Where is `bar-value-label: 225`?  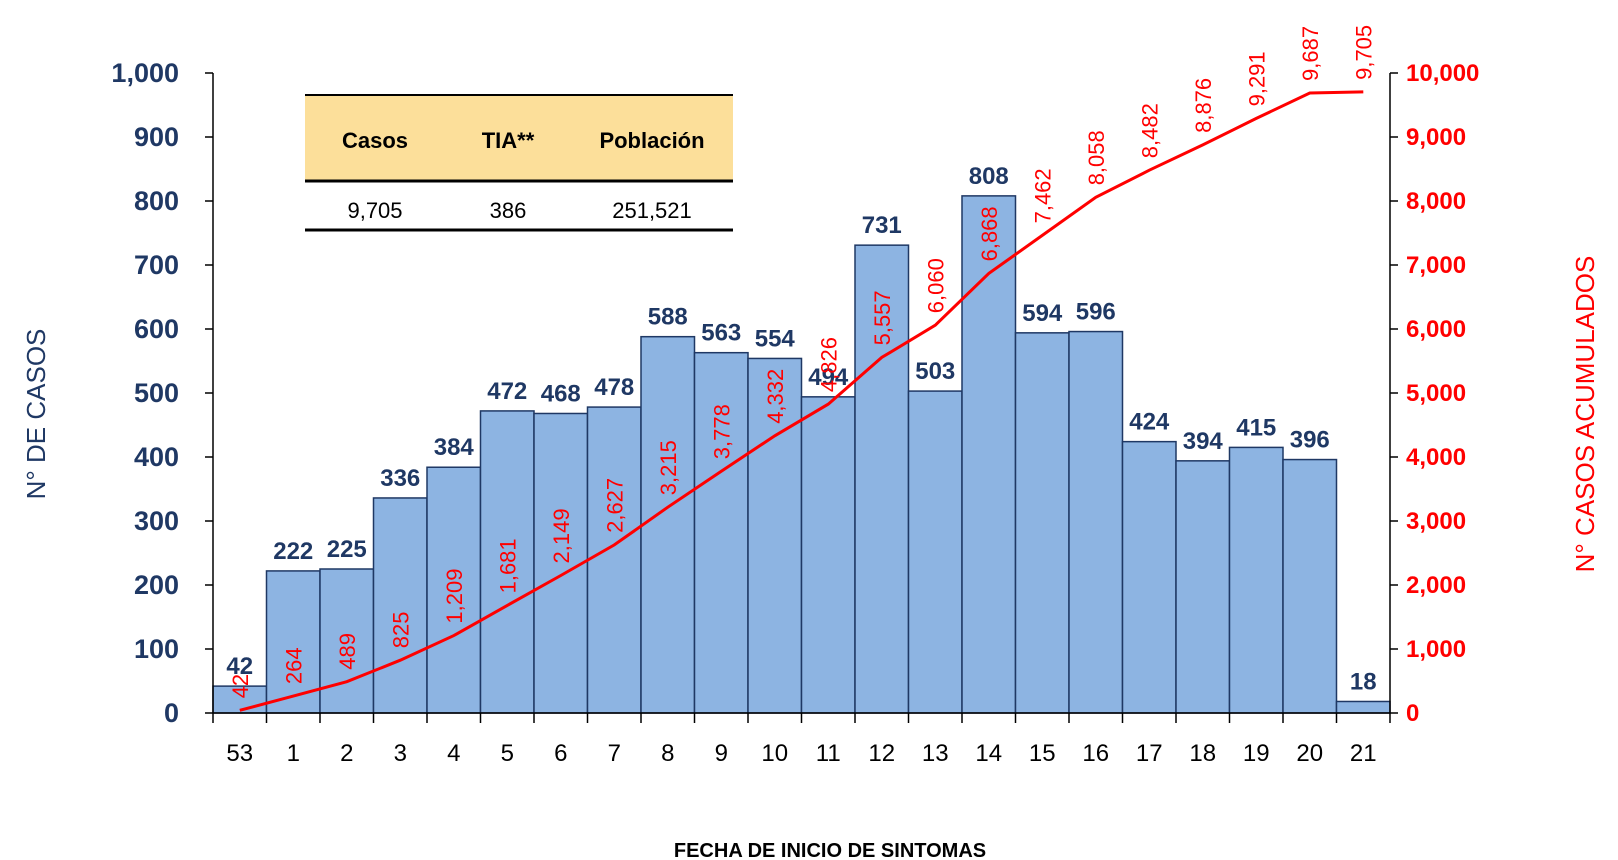 bar-value-label: 225 is located at coordinates (347, 549).